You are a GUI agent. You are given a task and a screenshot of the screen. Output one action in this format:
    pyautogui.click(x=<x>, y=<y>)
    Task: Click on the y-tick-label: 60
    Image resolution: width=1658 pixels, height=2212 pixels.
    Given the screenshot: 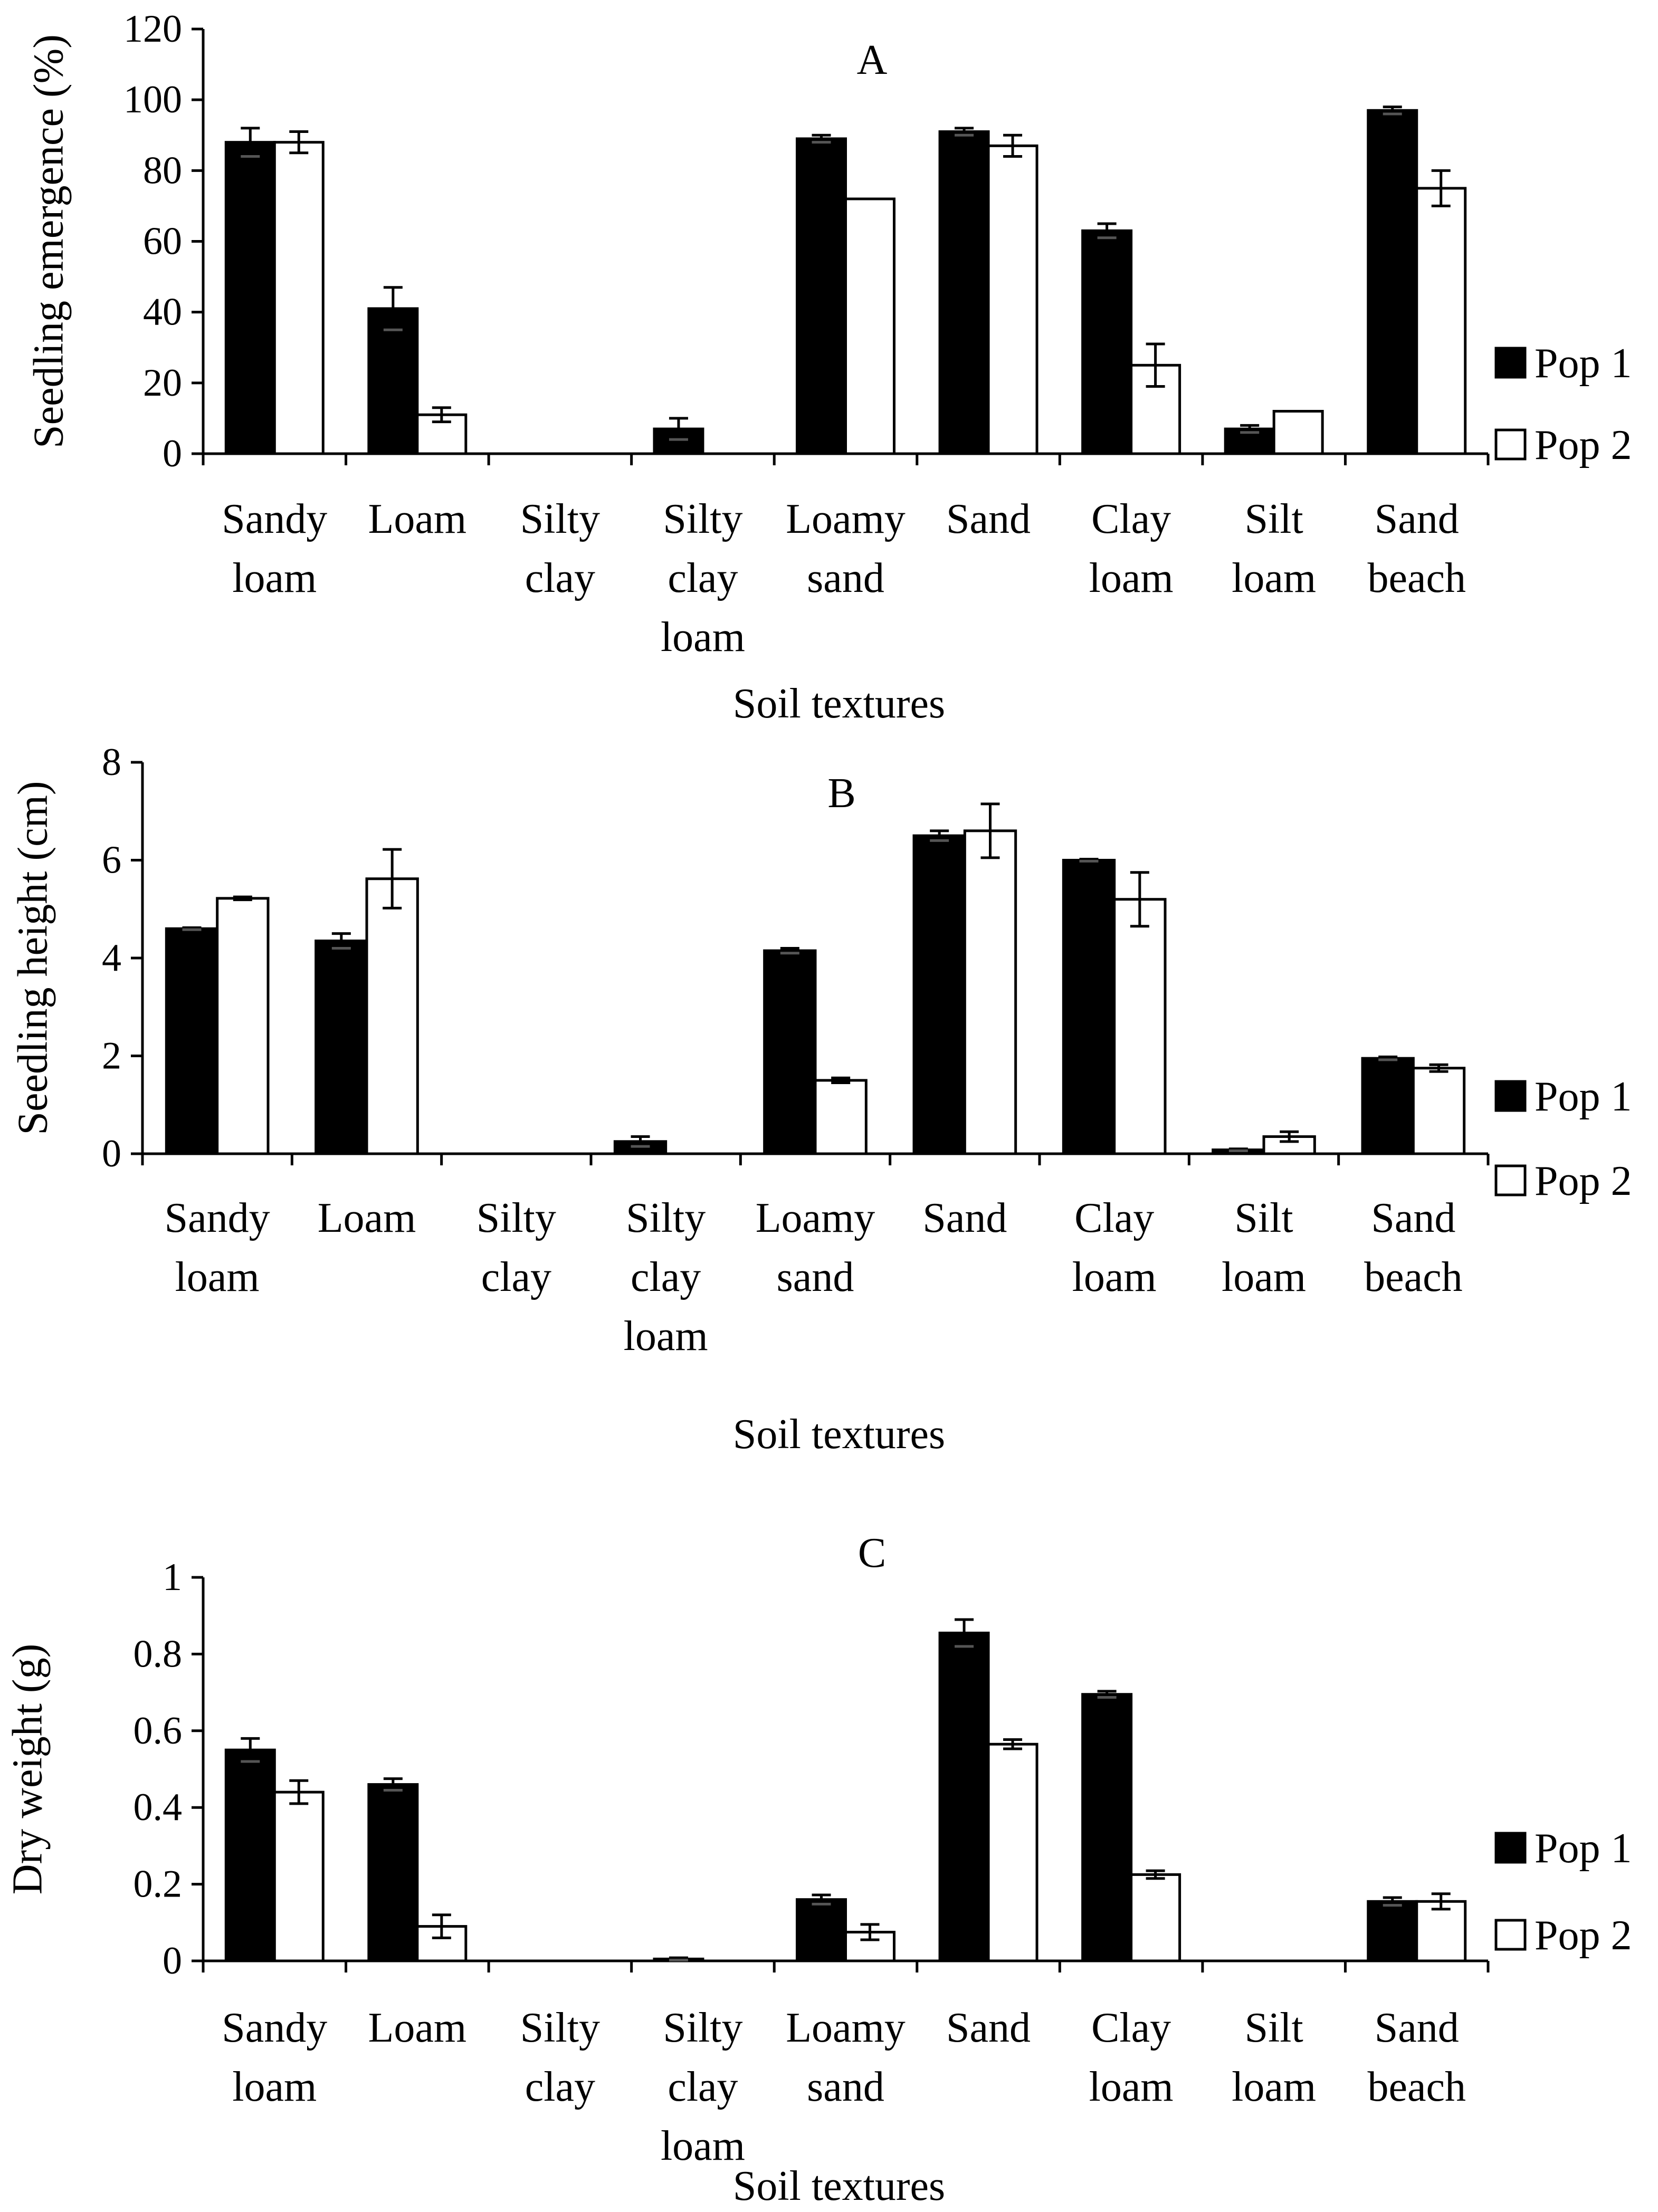 What is the action you would take?
    pyautogui.click(x=162, y=241)
    